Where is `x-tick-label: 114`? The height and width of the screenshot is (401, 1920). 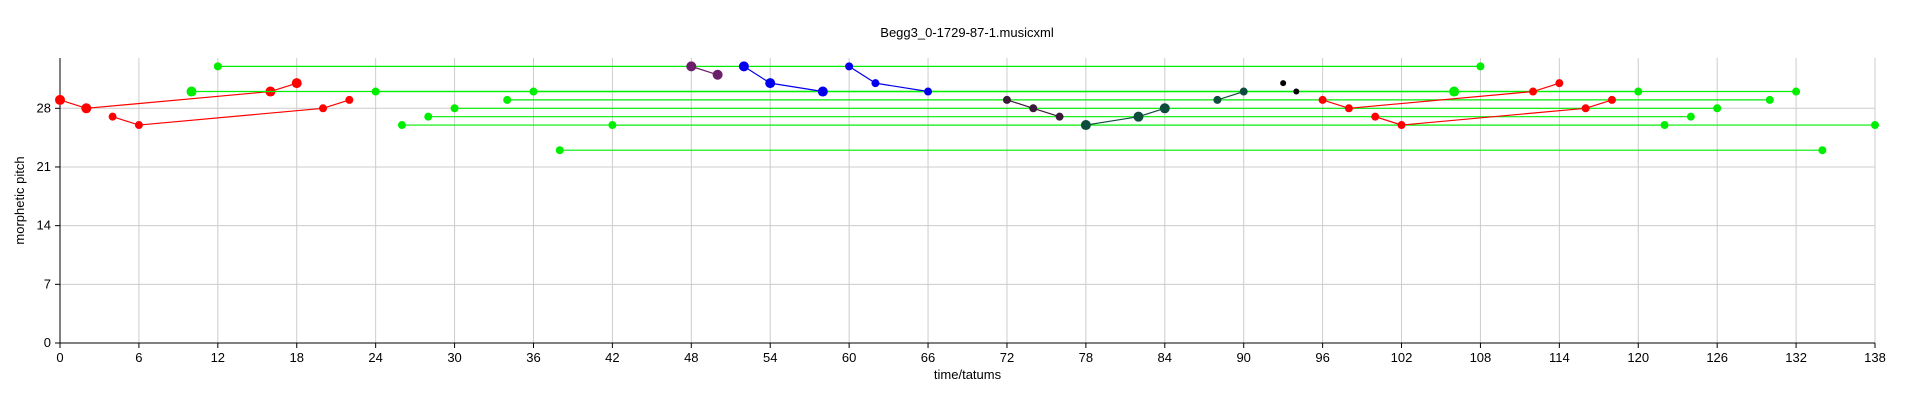
x-tick-label: 114 is located at coordinates (1559, 357).